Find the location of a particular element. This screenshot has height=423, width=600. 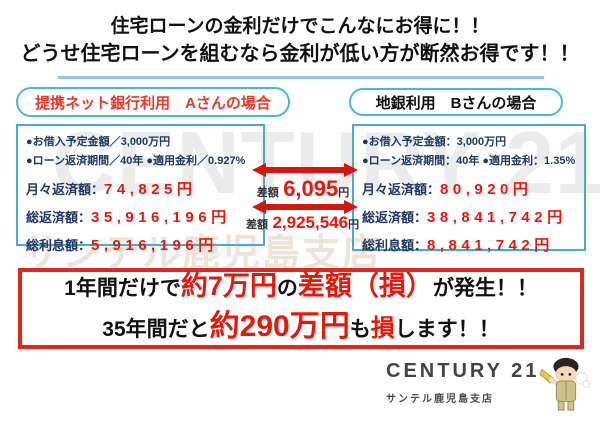

total-diff-unit: 円 is located at coordinates (354, 225).